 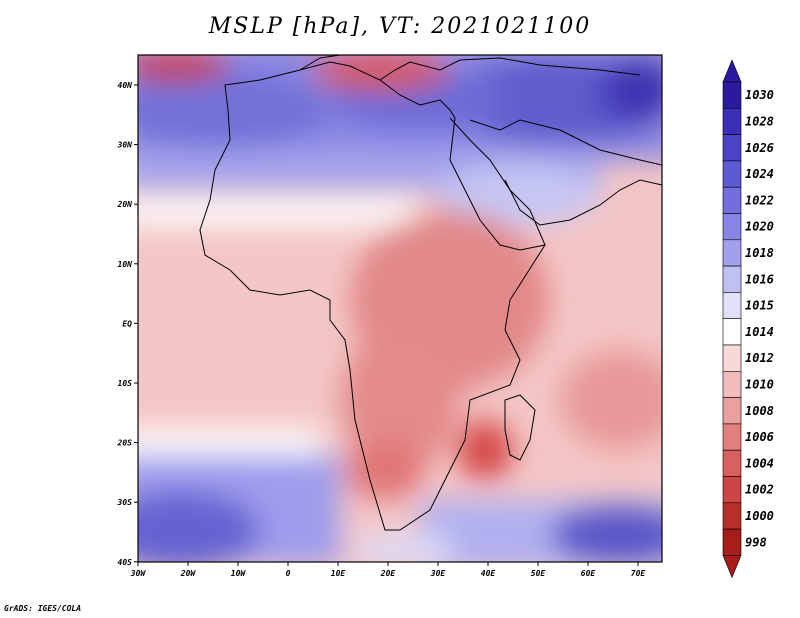 I want to click on y-tick-label: 10S, so click(x=125, y=383).